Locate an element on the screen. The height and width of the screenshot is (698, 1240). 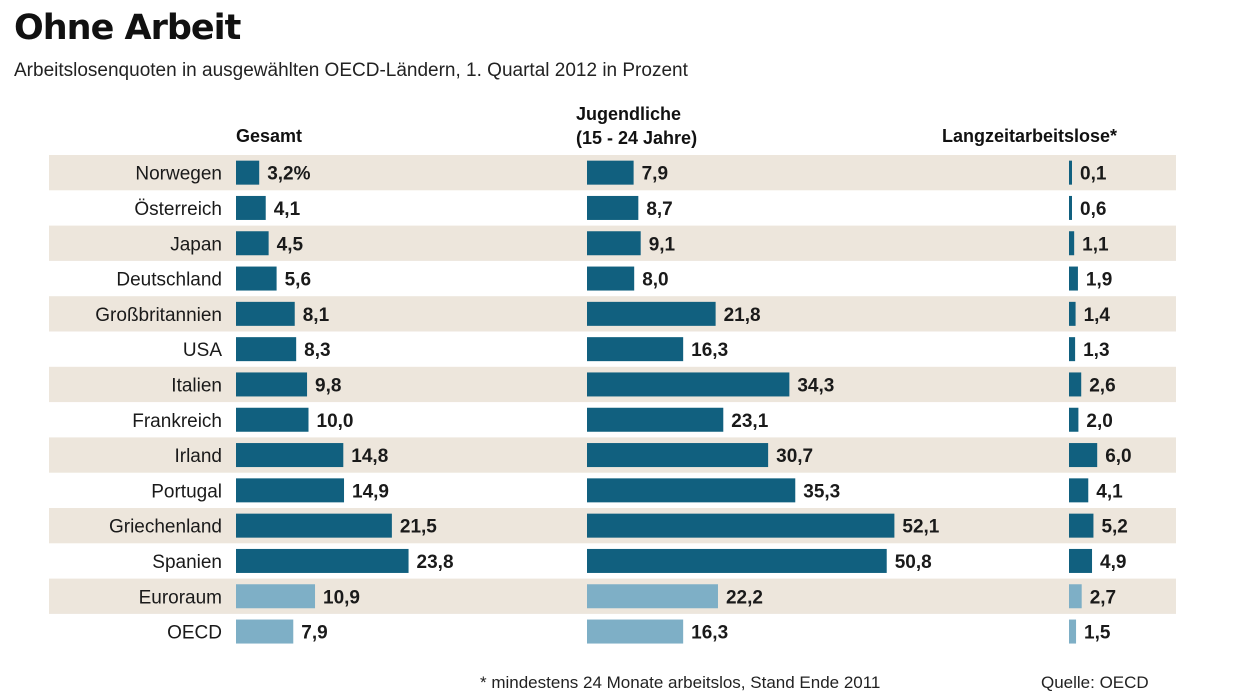
column-header-jugendliche-line1: Jugendliche is located at coordinates (629, 114).